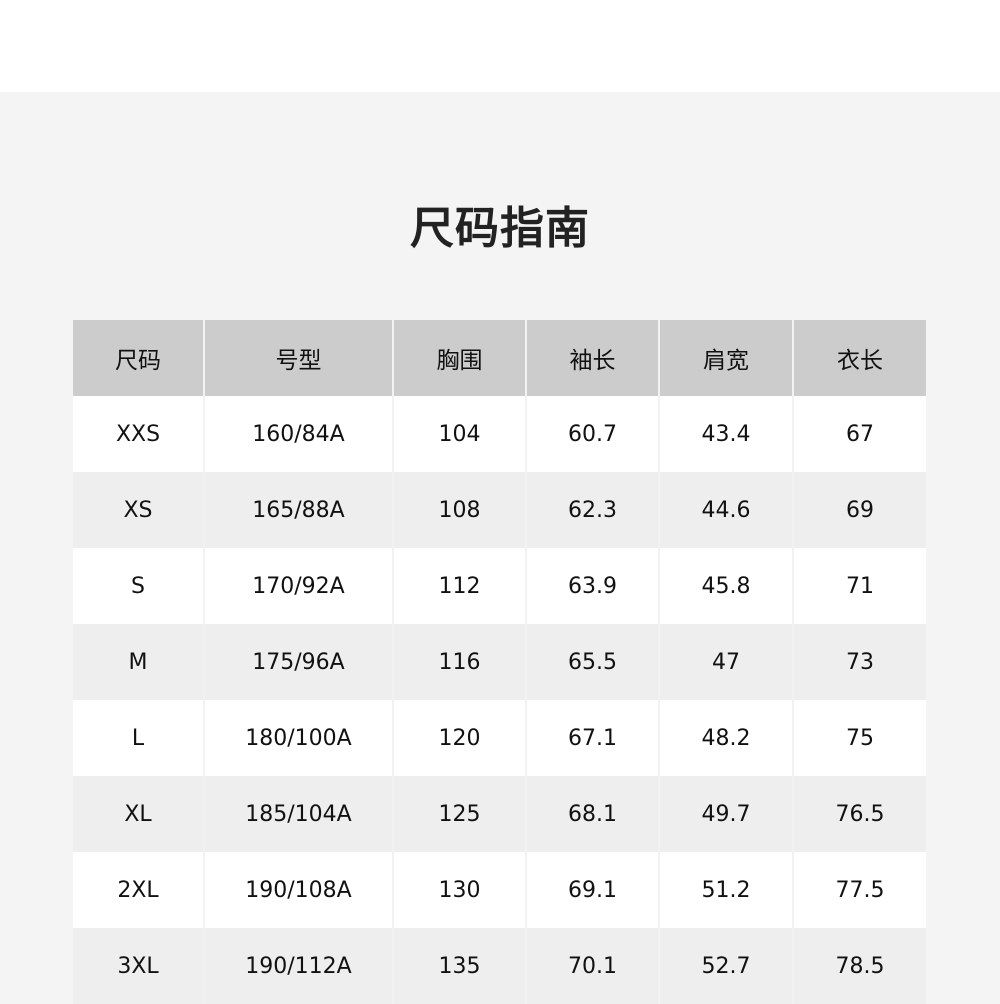 The height and width of the screenshot is (1004, 1000). I want to click on header-row: 尺码 号型 胸围 袖长 肩宽 衣长, so click(499, 358).